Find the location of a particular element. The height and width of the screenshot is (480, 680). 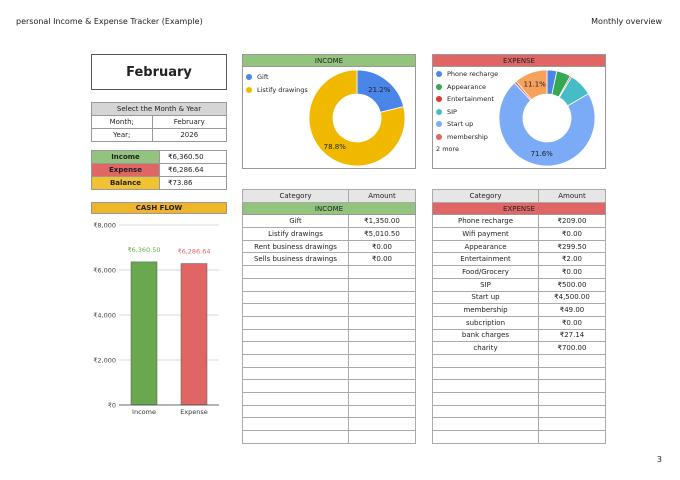

table-row: charity ₹700.00 is located at coordinates (519, 348).